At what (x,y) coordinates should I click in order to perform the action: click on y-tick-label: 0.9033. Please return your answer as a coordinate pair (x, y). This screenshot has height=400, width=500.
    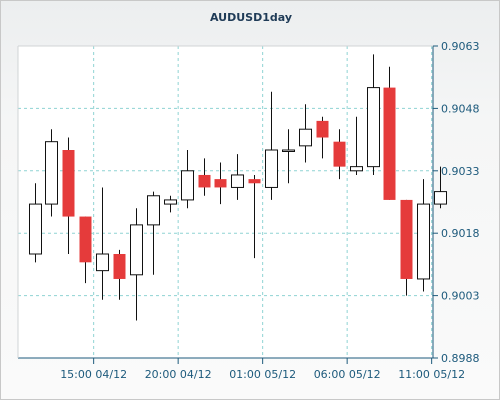
    Looking at the image, I should click on (460, 171).